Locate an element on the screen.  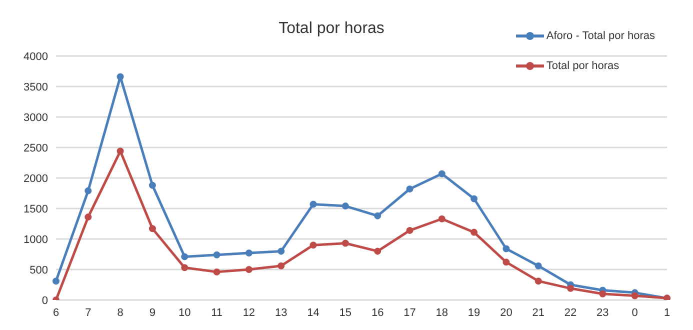
y-tick-label: 2000 is located at coordinates (36, 178).